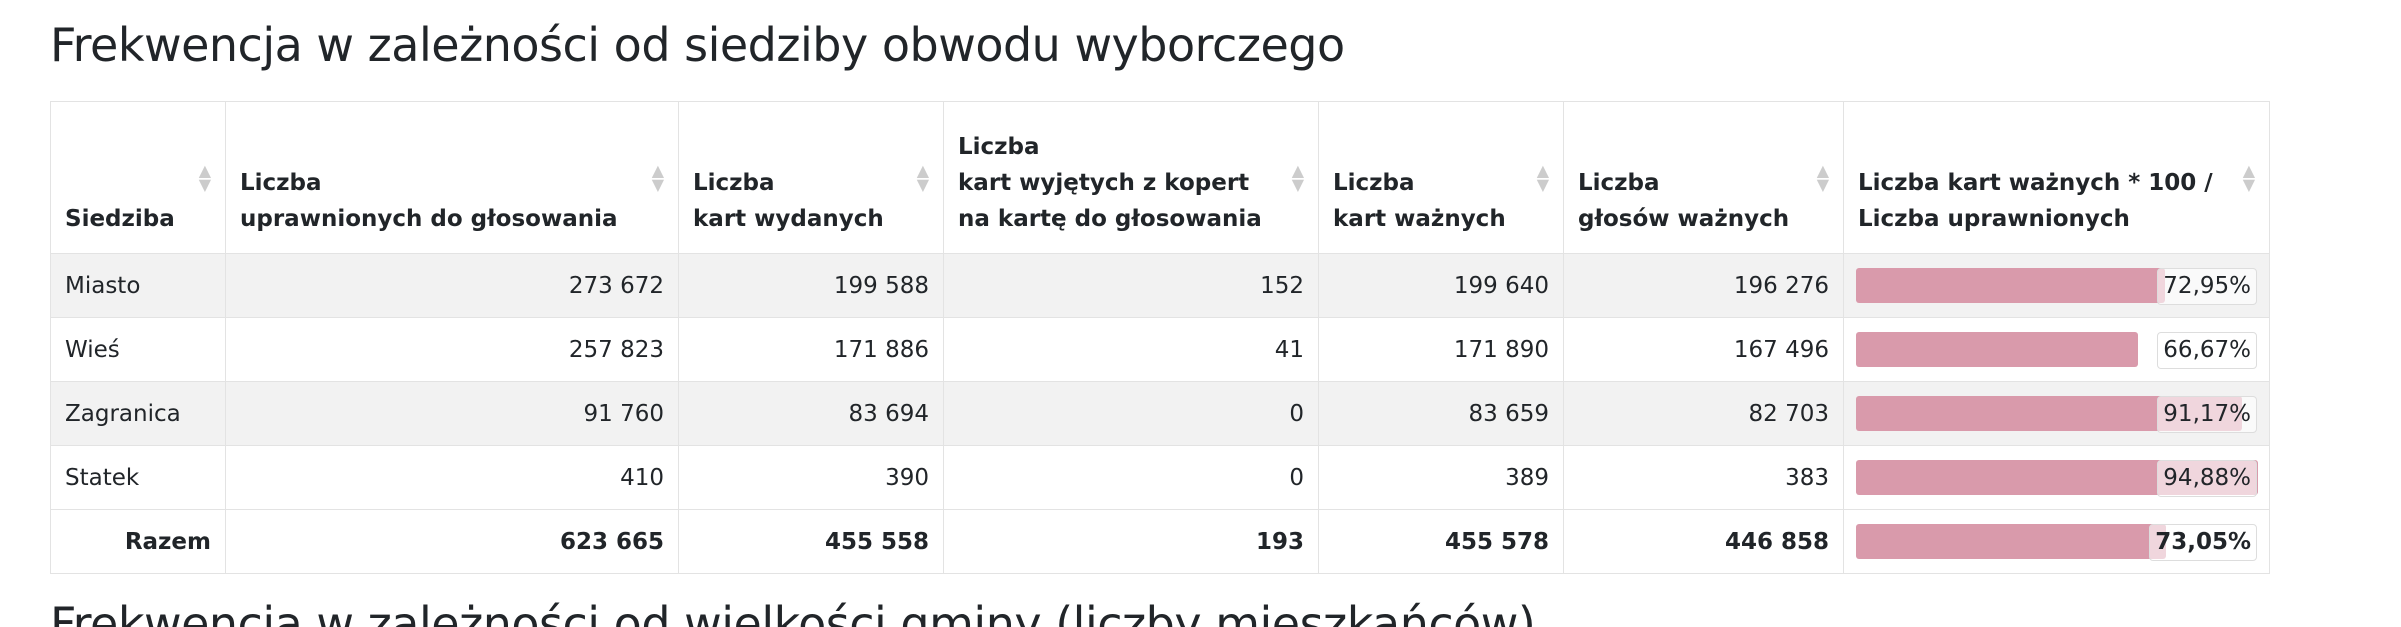  Describe the element at coordinates (1684, 201) in the screenshot. I see `header-text: Liczba głosów ważnych` at that location.